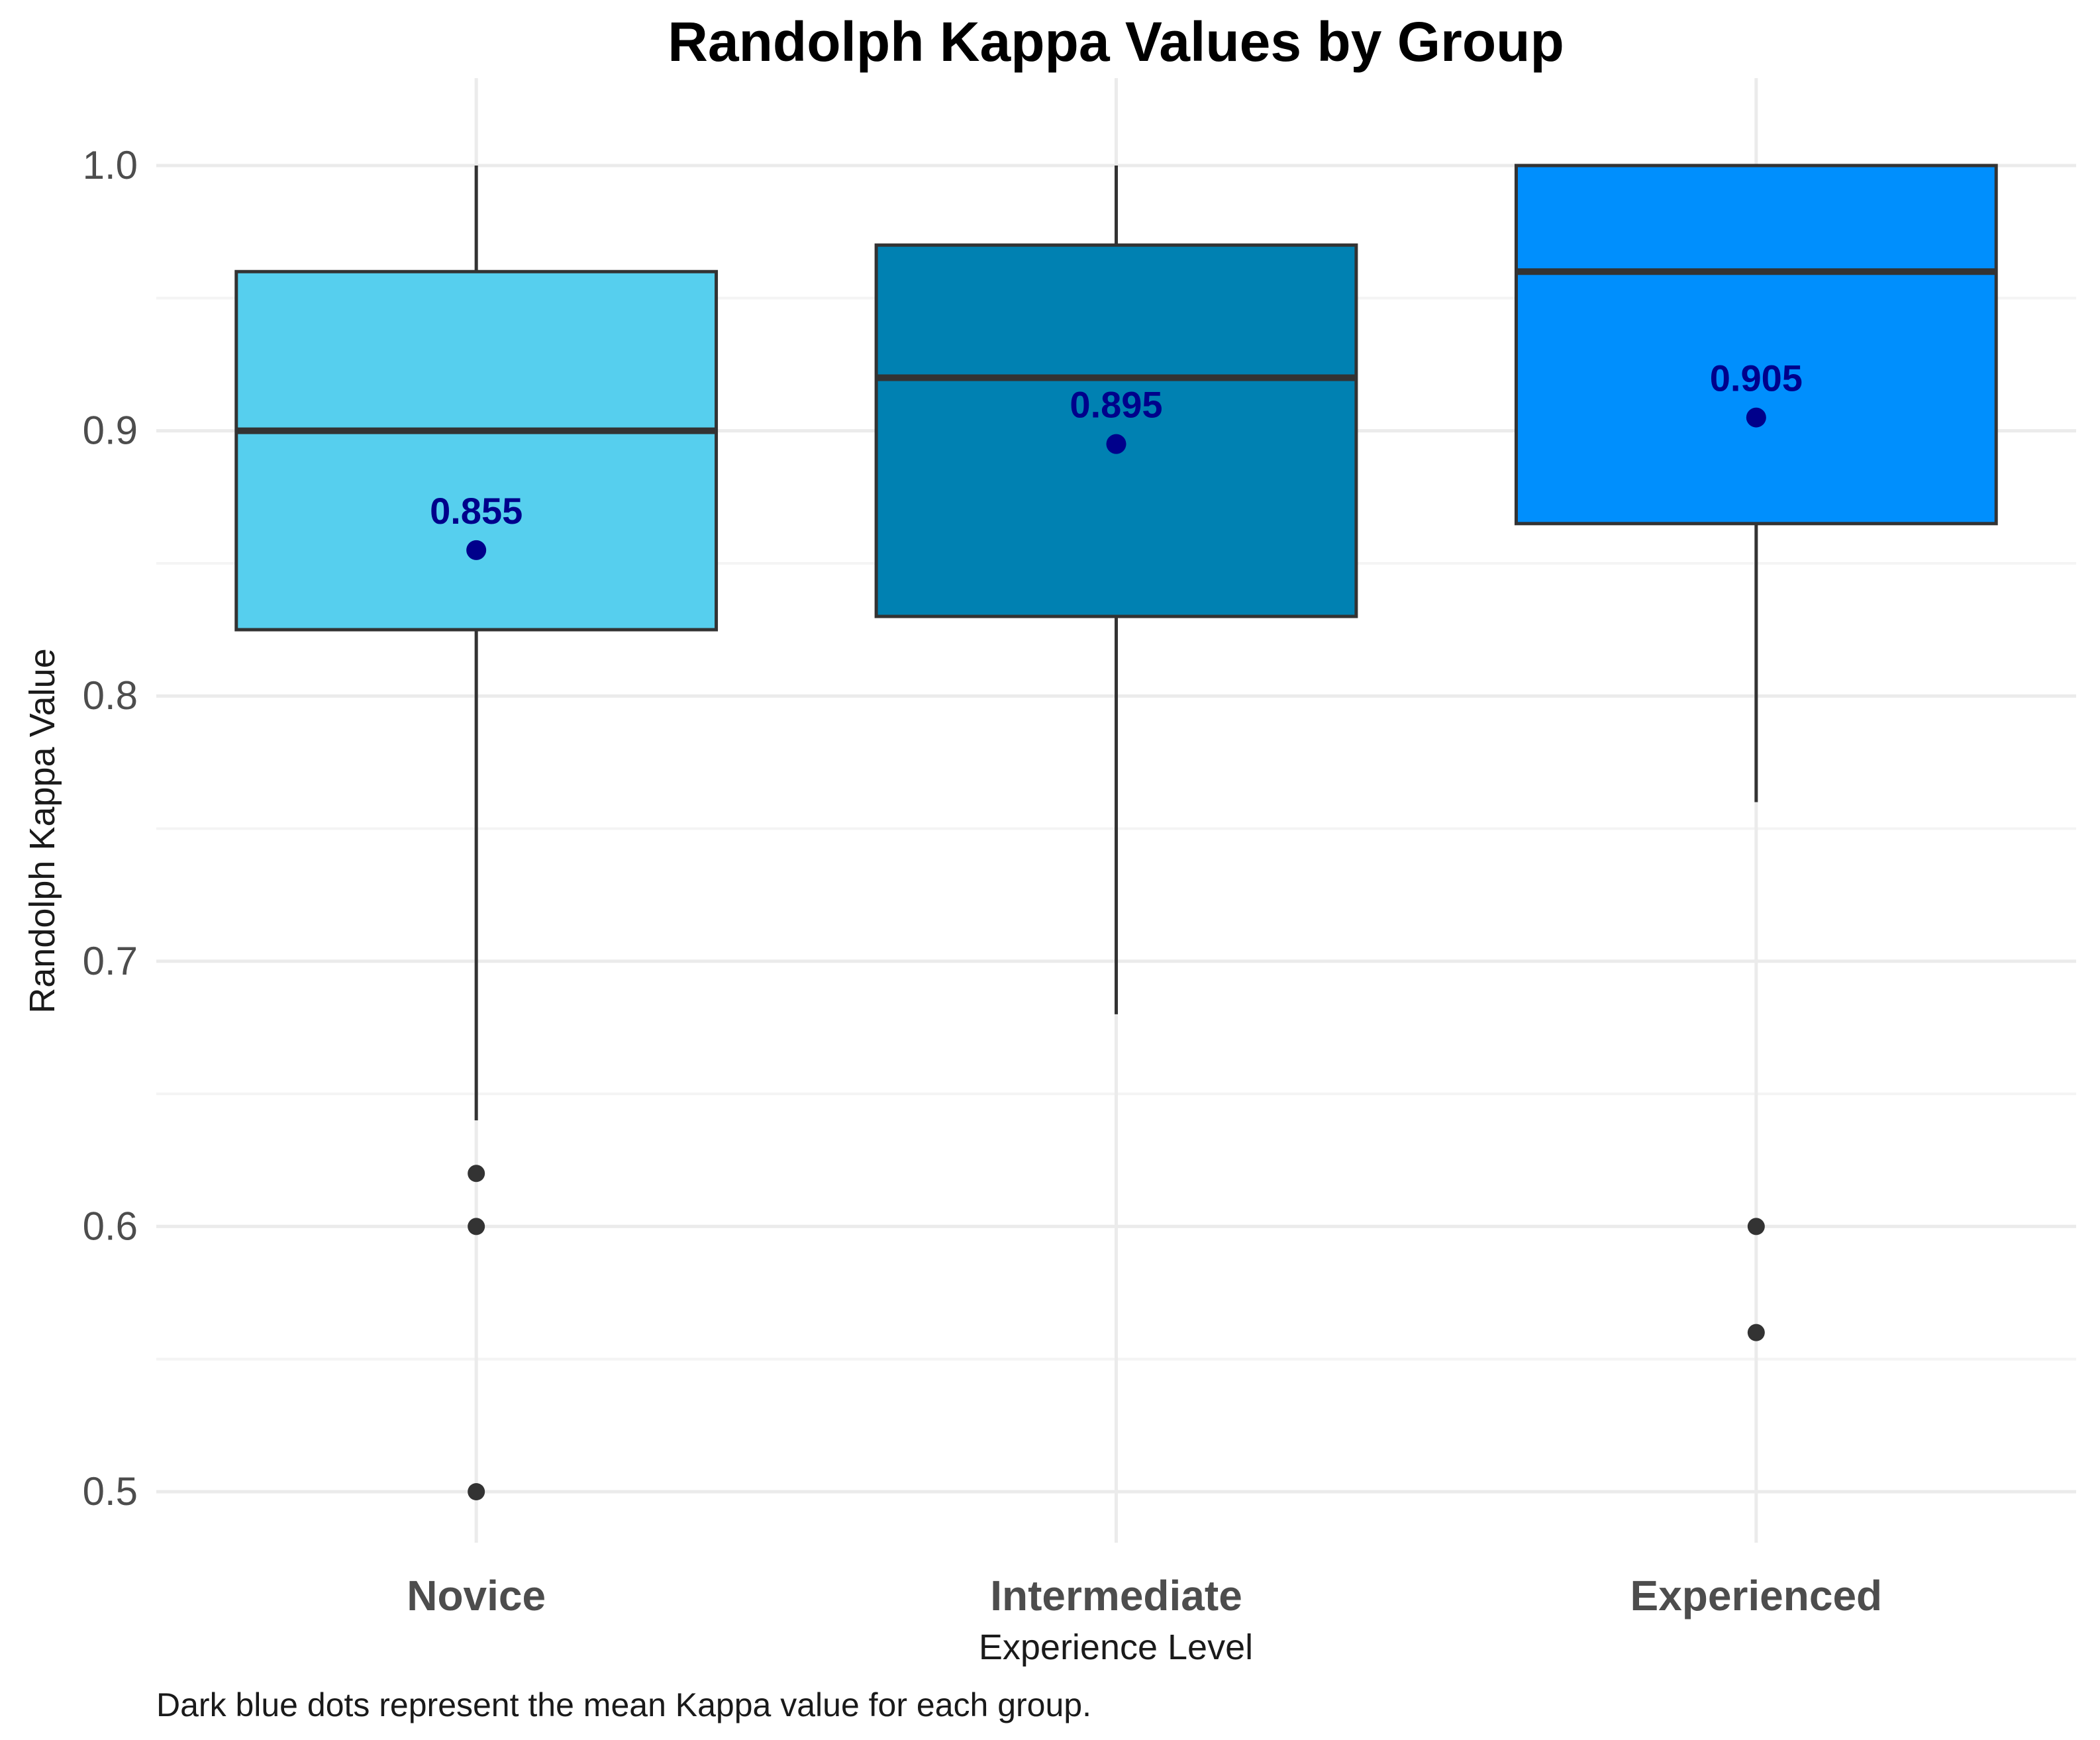 This screenshot has width=2100, height=1740. Describe the element at coordinates (1116, 42) in the screenshot. I see `chart-title: Randolph Kappa Values by Group` at that location.